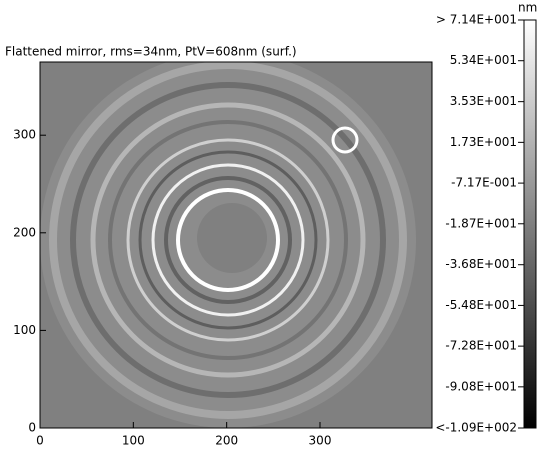  What do you see at coordinates (481, 305) in the screenshot?
I see `colorbar-tick-label: -5.48E+001` at bounding box center [481, 305].